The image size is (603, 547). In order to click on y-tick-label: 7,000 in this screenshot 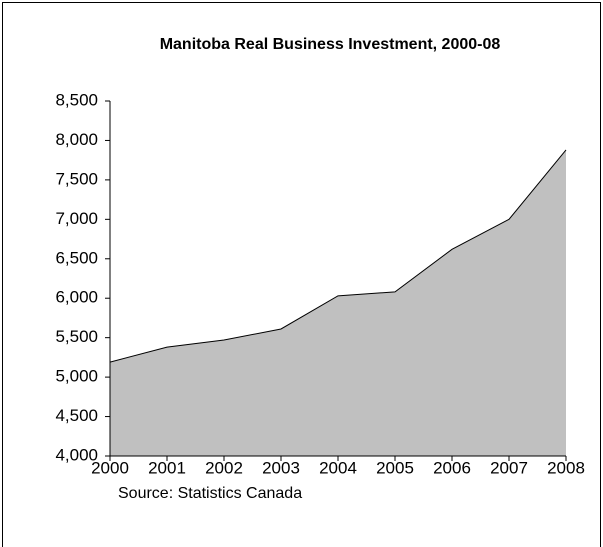, I will do `click(76, 218)`.